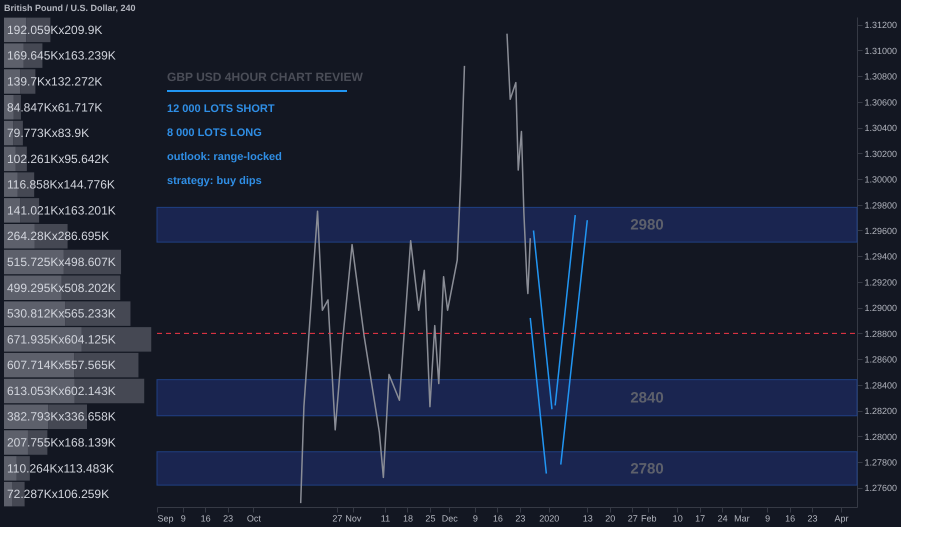 The width and height of the screenshot is (932, 550). What do you see at coordinates (881, 359) in the screenshot?
I see `y-tick-label: 1.28600` at bounding box center [881, 359].